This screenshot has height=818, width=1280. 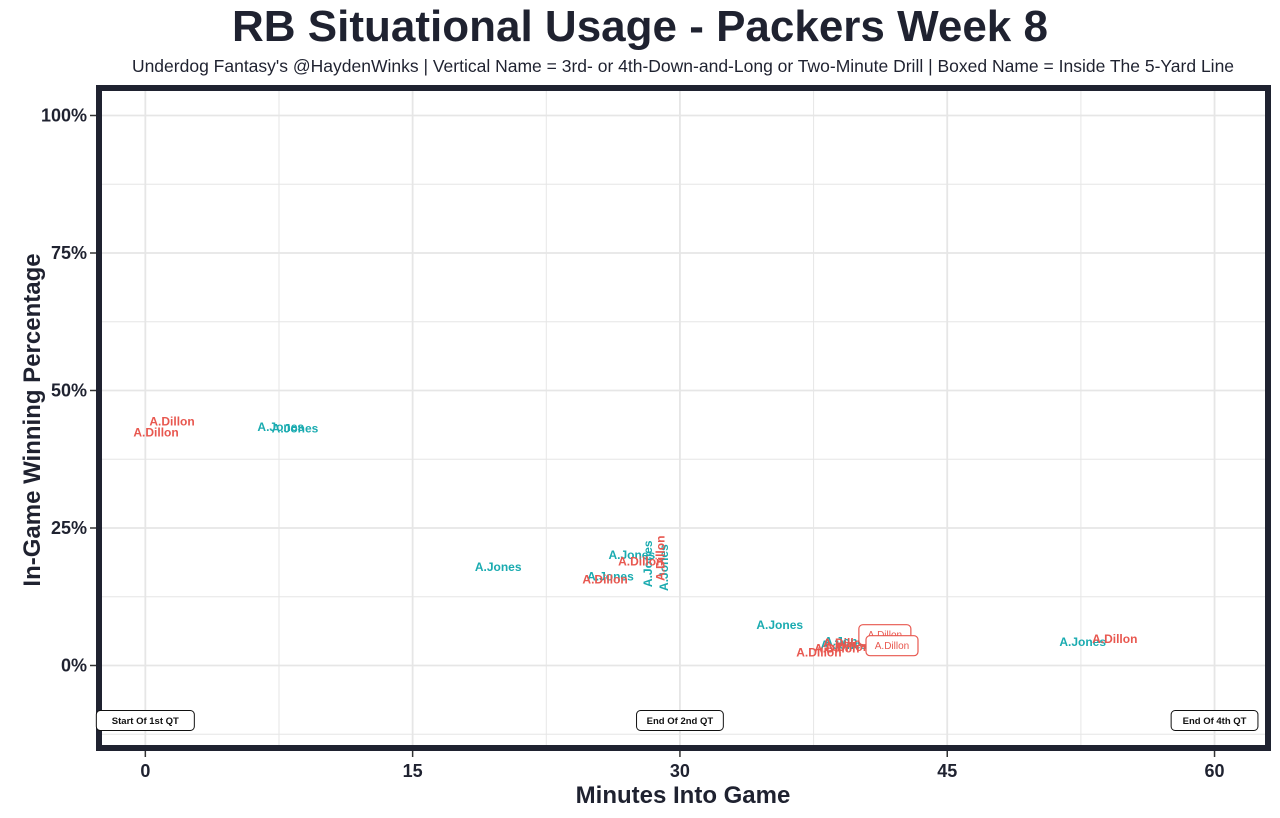 What do you see at coordinates (32, 419) in the screenshot?
I see `y-axis-label: In-Game Winning Percentage` at bounding box center [32, 419].